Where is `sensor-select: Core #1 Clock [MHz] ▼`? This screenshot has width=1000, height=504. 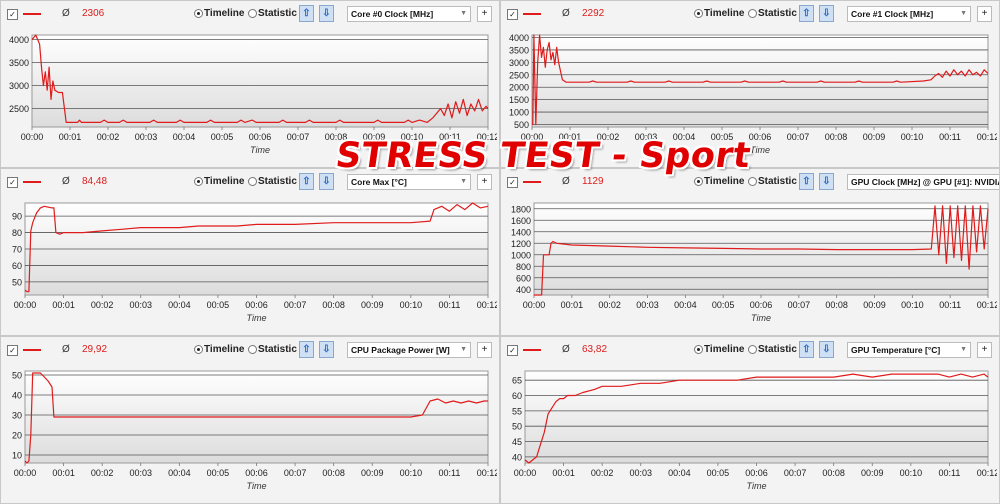
sensor-select: Core #1 Clock [MHz] ▼ is located at coordinates (909, 14).